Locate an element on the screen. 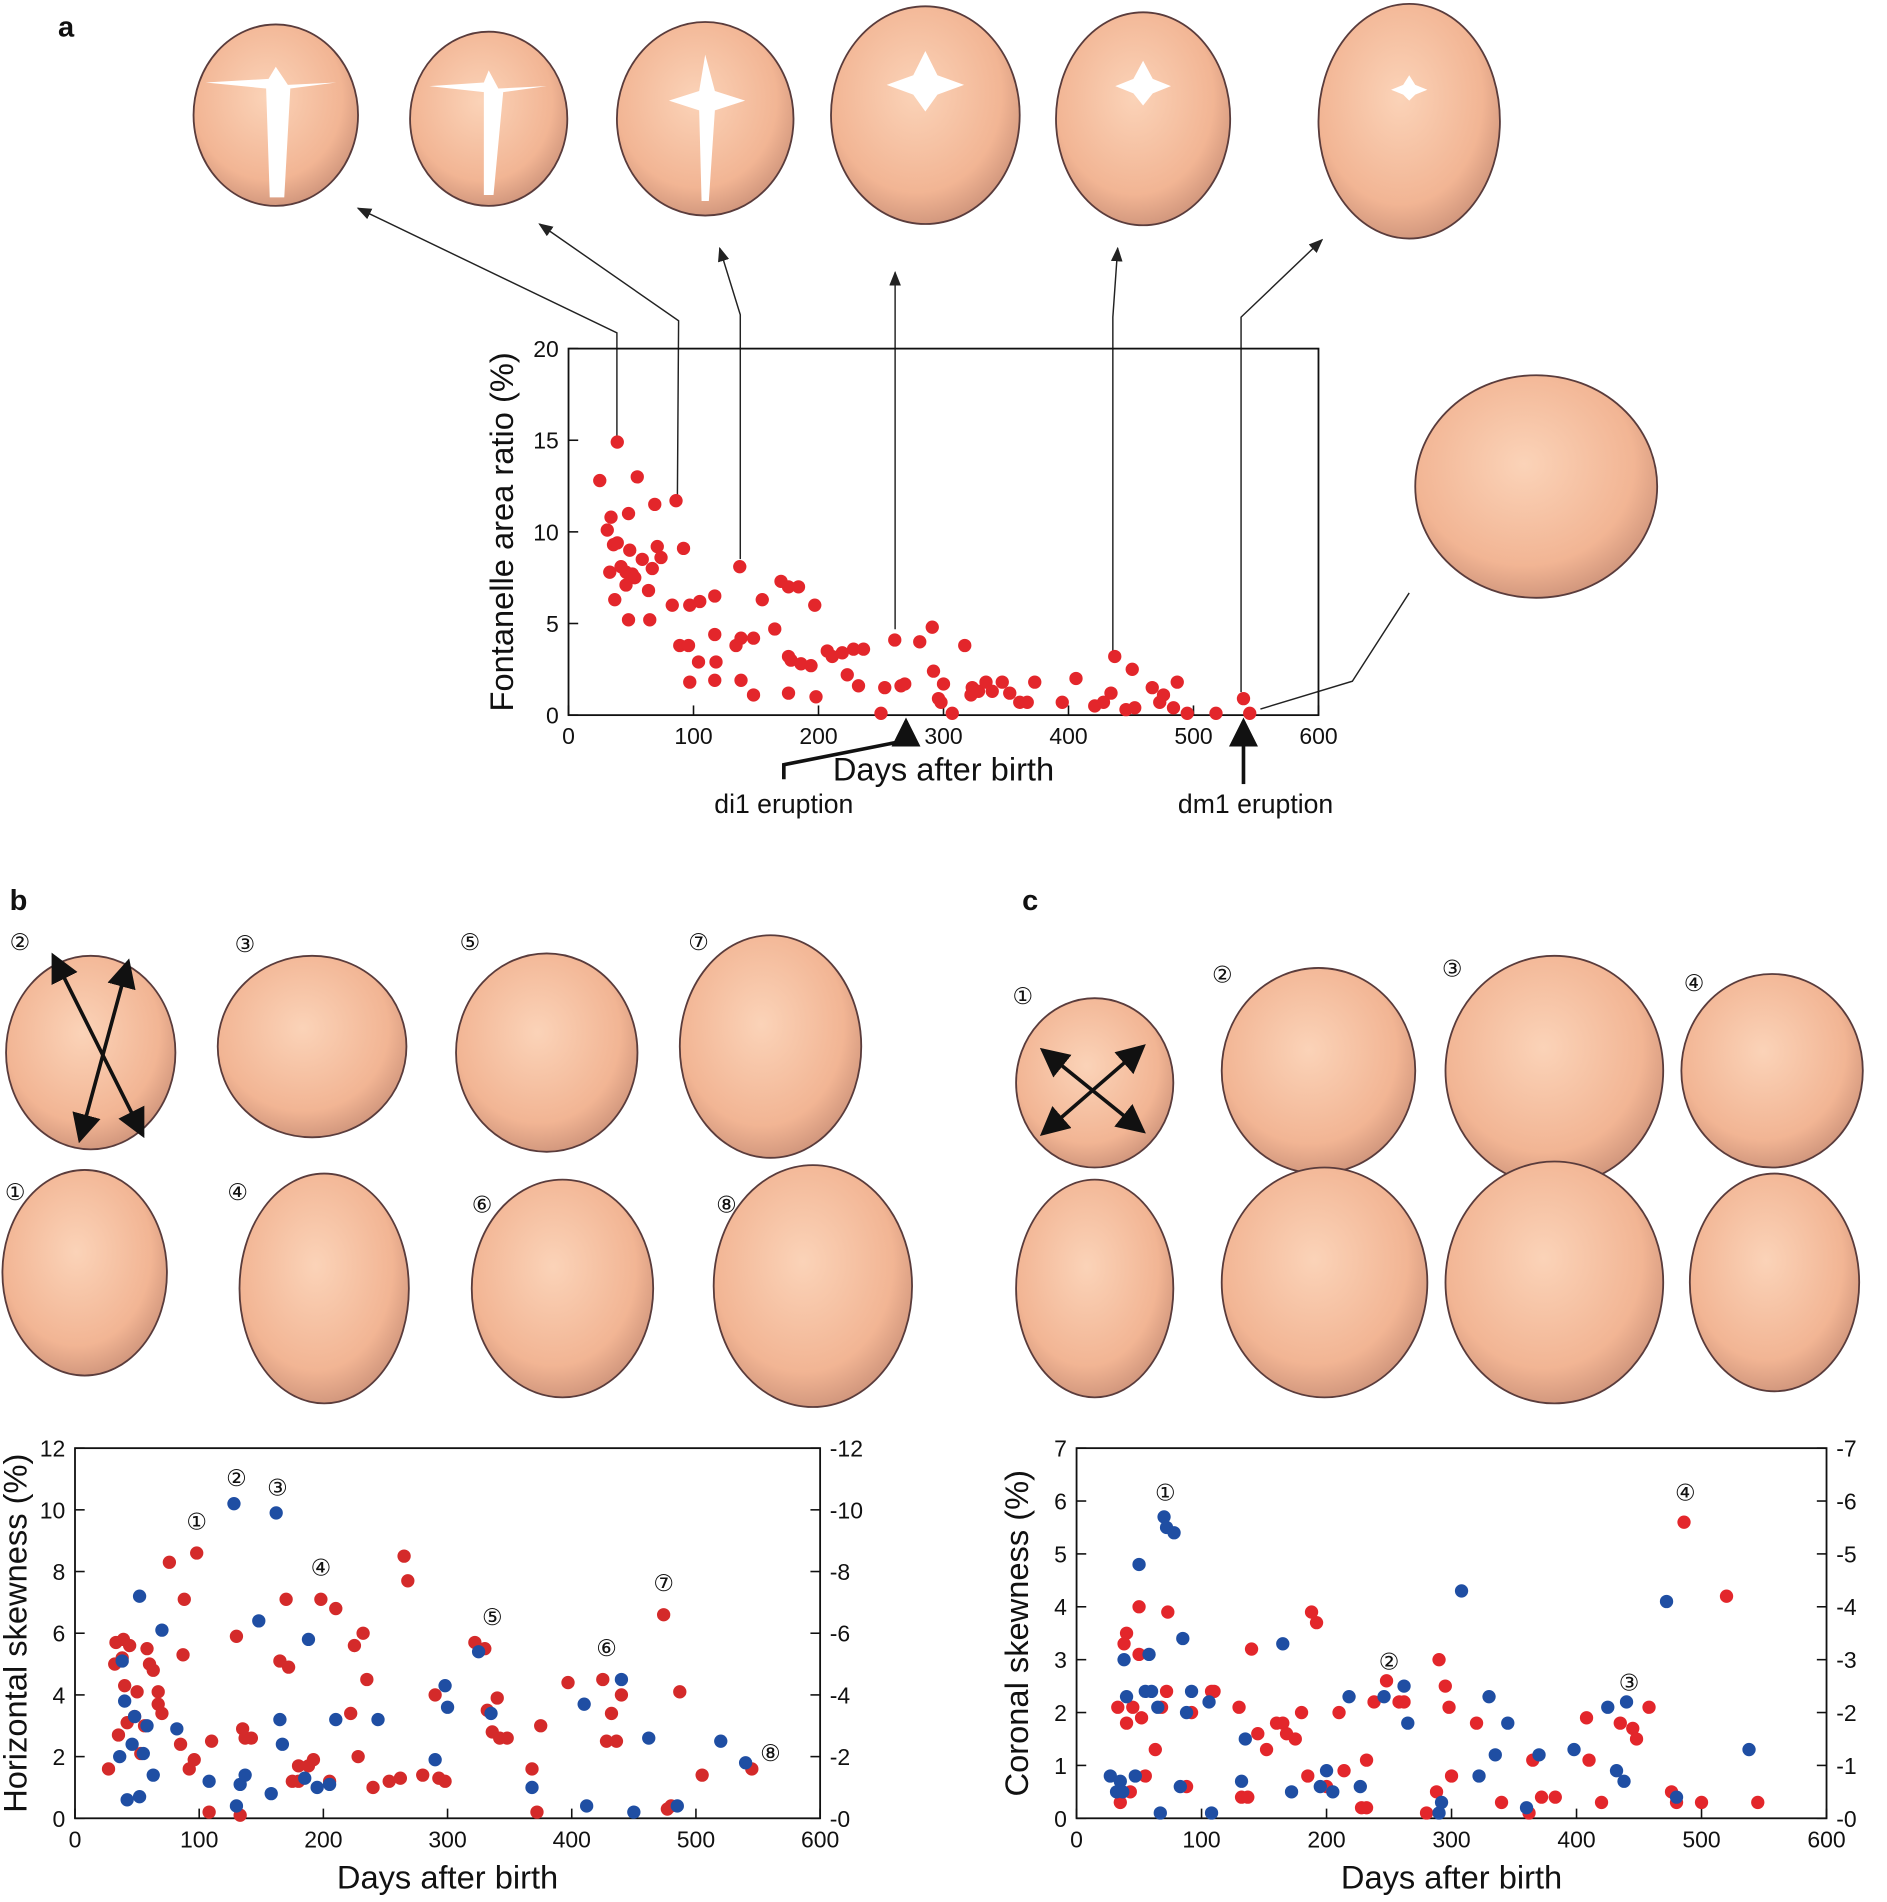 The width and height of the screenshot is (1887, 1902). fontanelle is located at coordinates (707, 128).